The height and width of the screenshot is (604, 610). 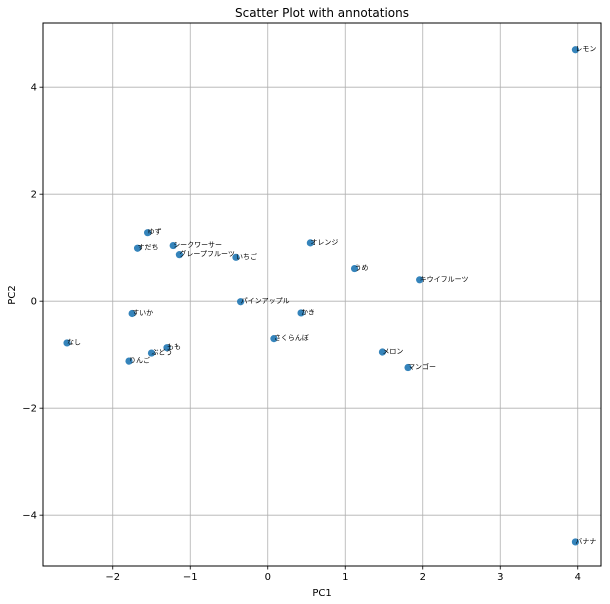 What do you see at coordinates (345, 577) in the screenshot?
I see `x-tick-label: 1` at bounding box center [345, 577].